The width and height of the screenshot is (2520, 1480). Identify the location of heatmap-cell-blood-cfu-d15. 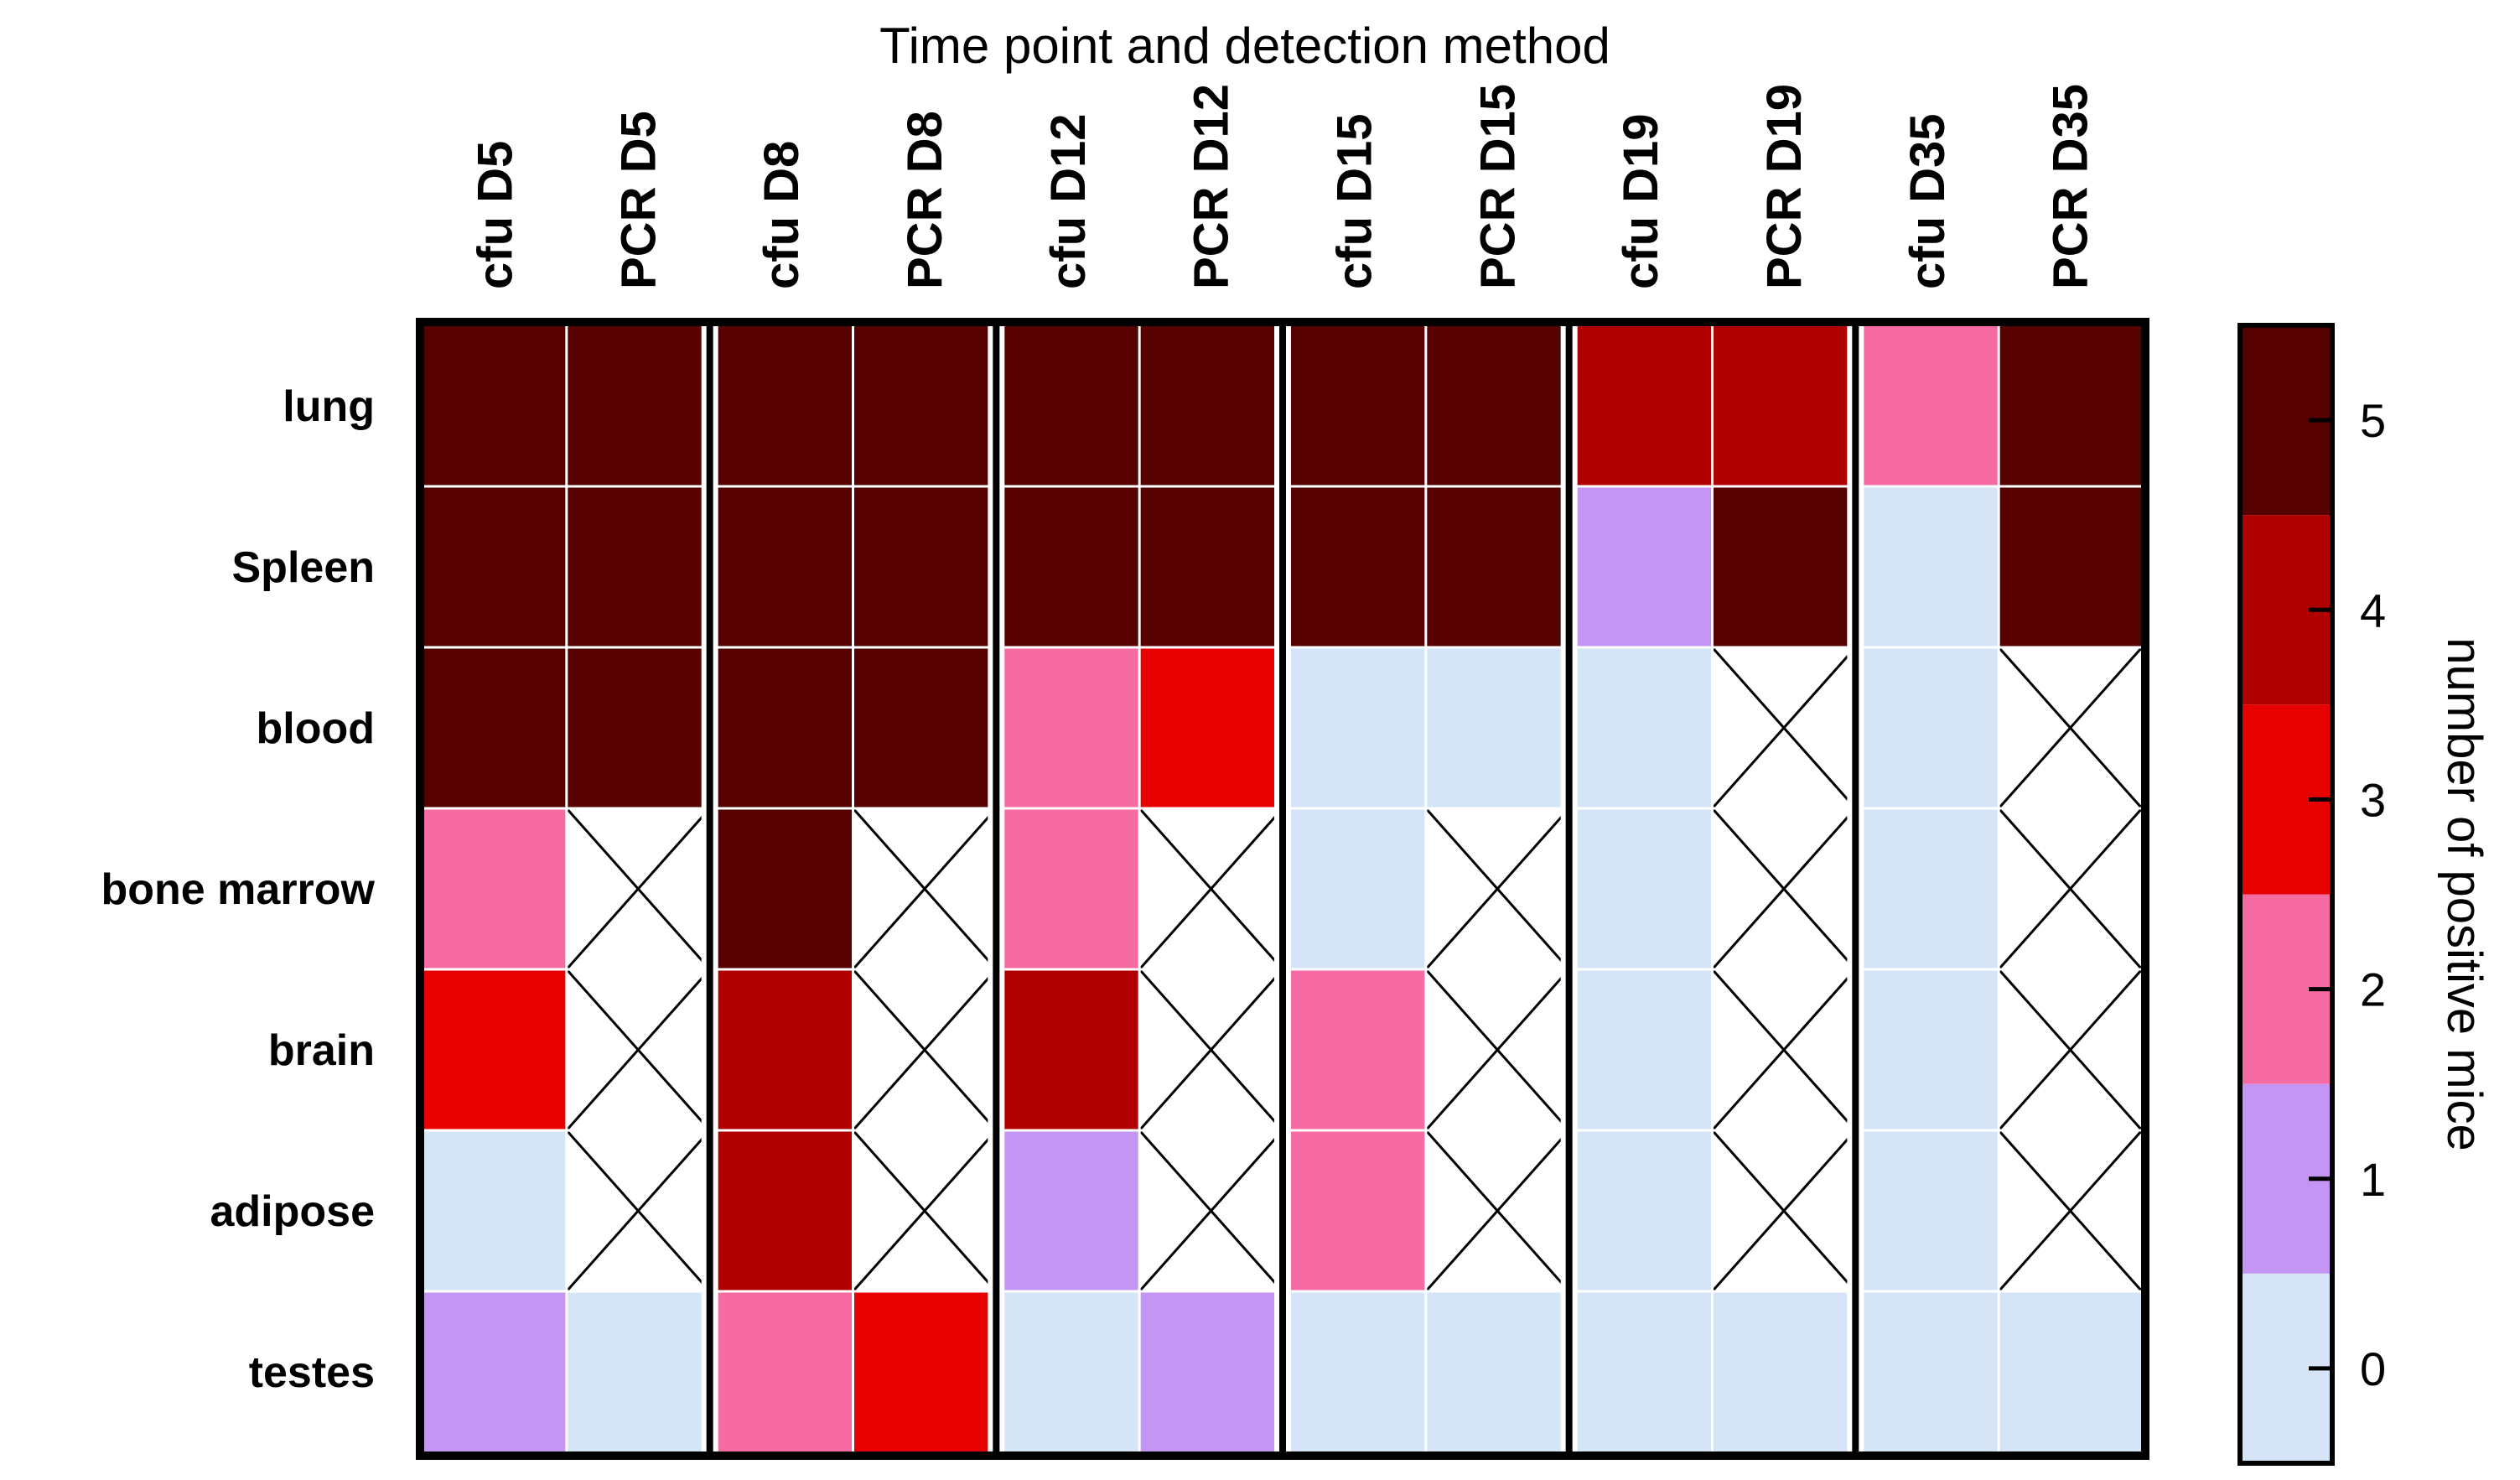
(1354, 727).